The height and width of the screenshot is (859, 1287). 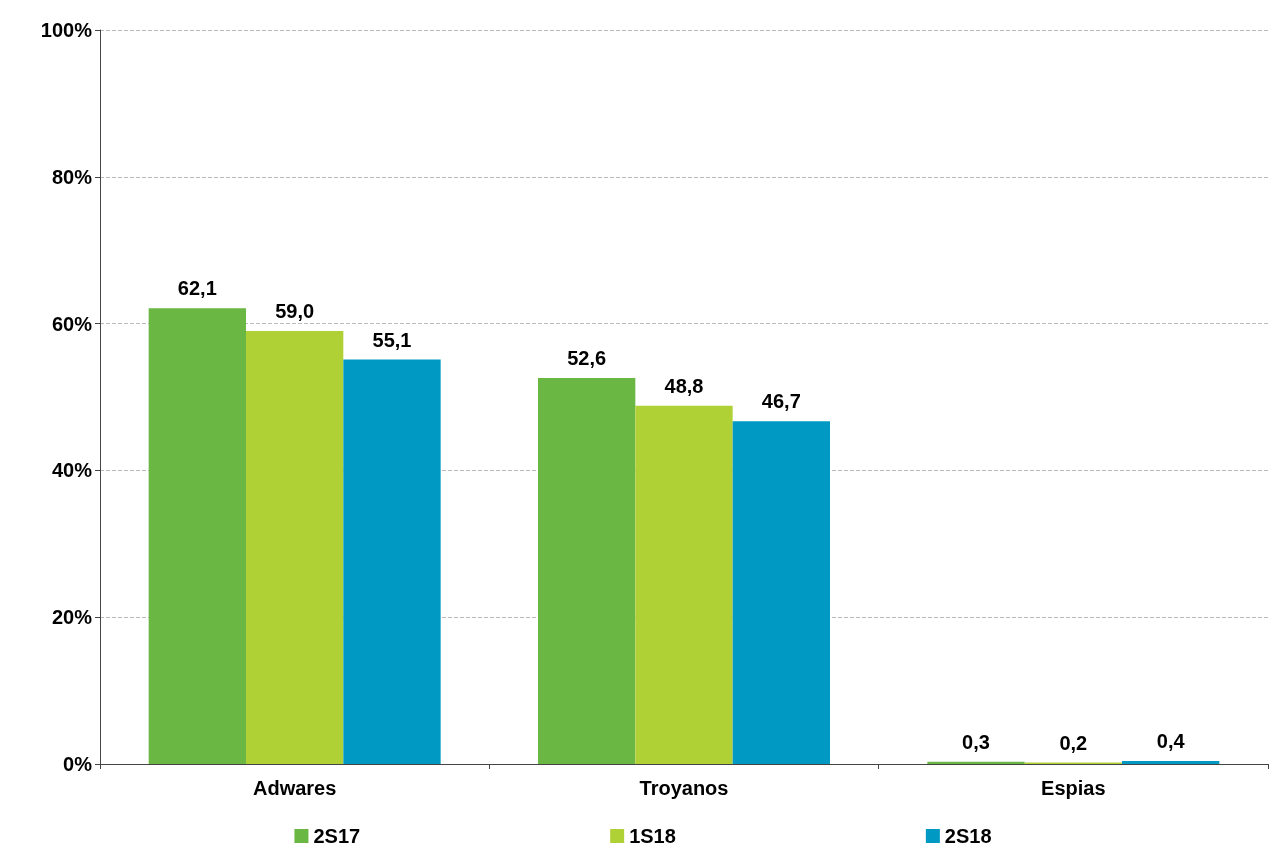 I want to click on y-tick-label: 60%, so click(x=72, y=323).